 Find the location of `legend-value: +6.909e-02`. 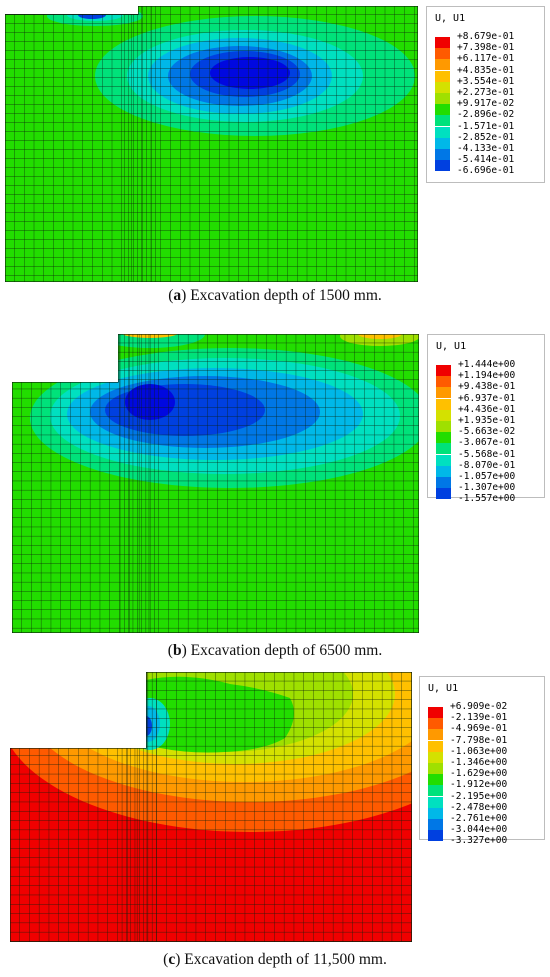

legend-value: +6.909e-02 is located at coordinates (479, 706).